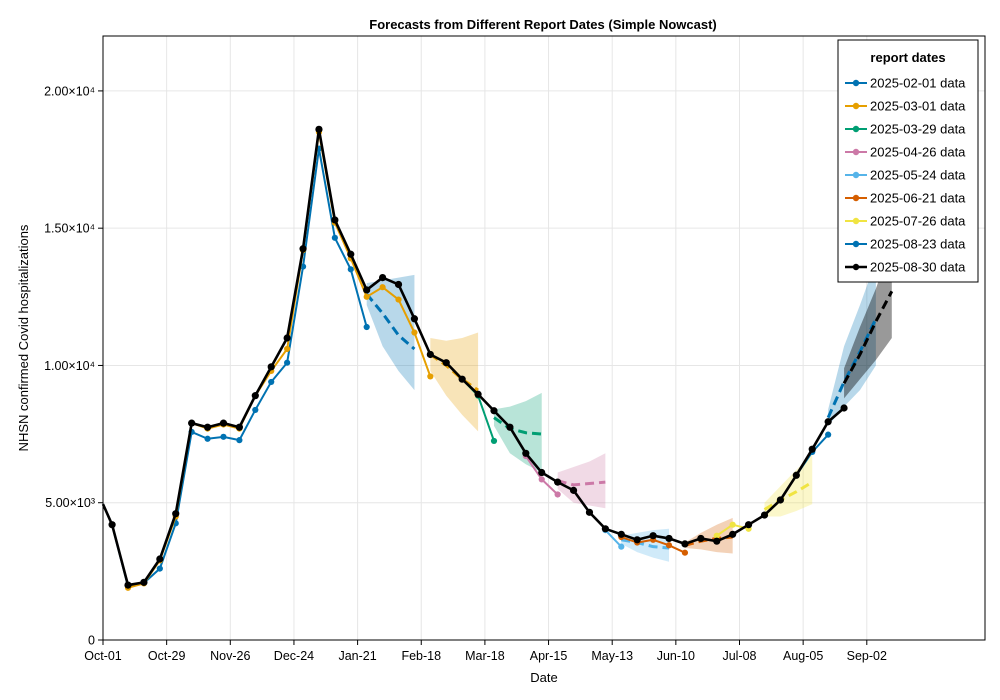  I want to click on forecast-band-2025-03-01-data, so click(454, 382).